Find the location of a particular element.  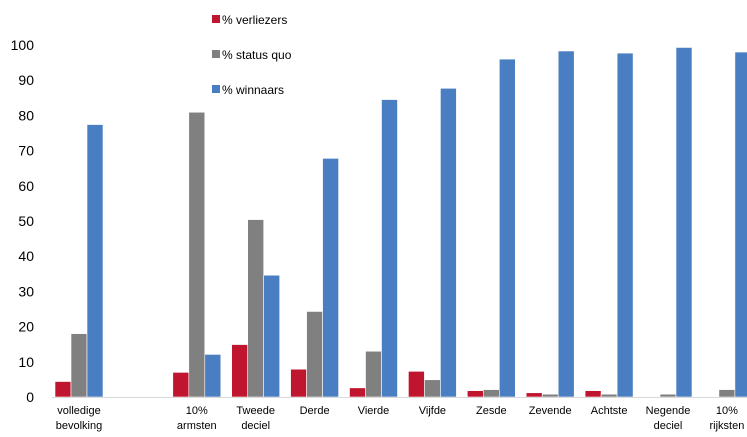

y-tick-label: 30 is located at coordinates (26, 291).